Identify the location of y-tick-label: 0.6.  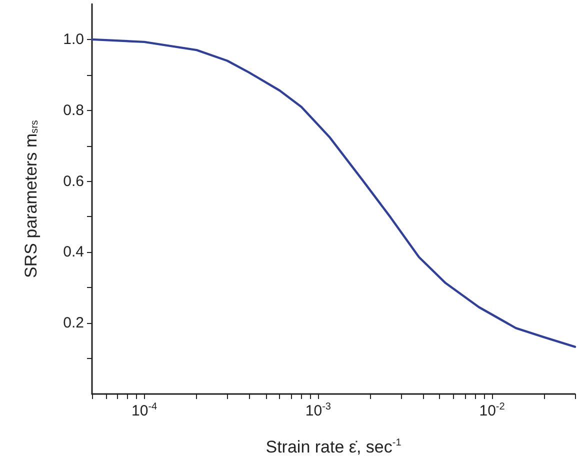
(73, 181).